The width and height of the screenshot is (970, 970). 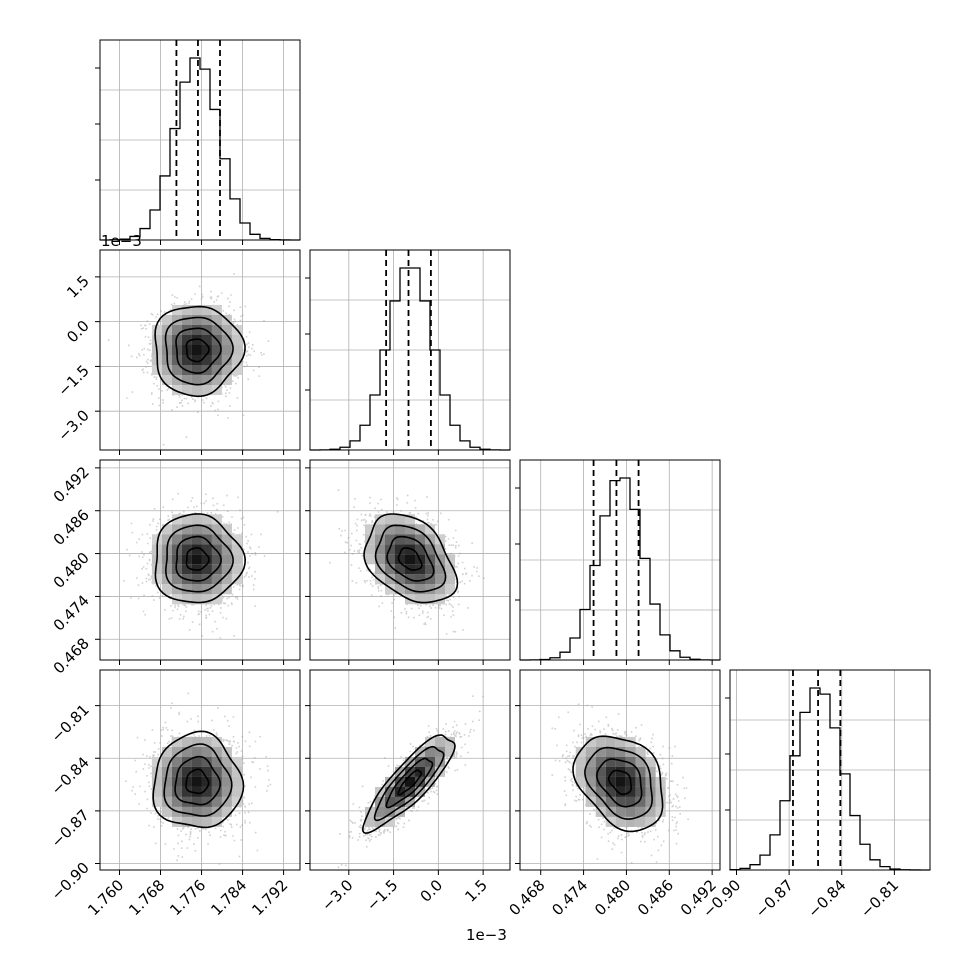 I want to click on x-tick-label: −0.81, so click(x=879, y=898).